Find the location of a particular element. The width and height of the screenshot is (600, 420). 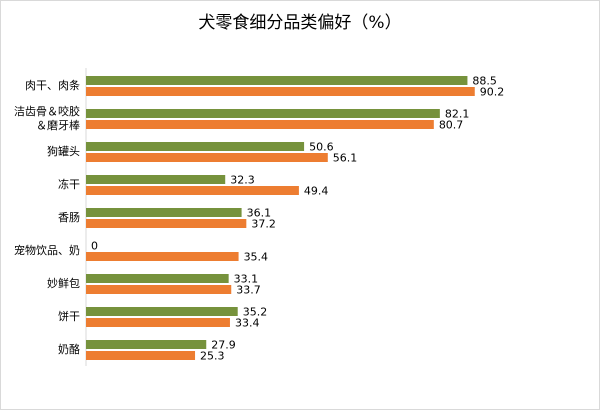

value-label: 33.1 is located at coordinates (246, 279).